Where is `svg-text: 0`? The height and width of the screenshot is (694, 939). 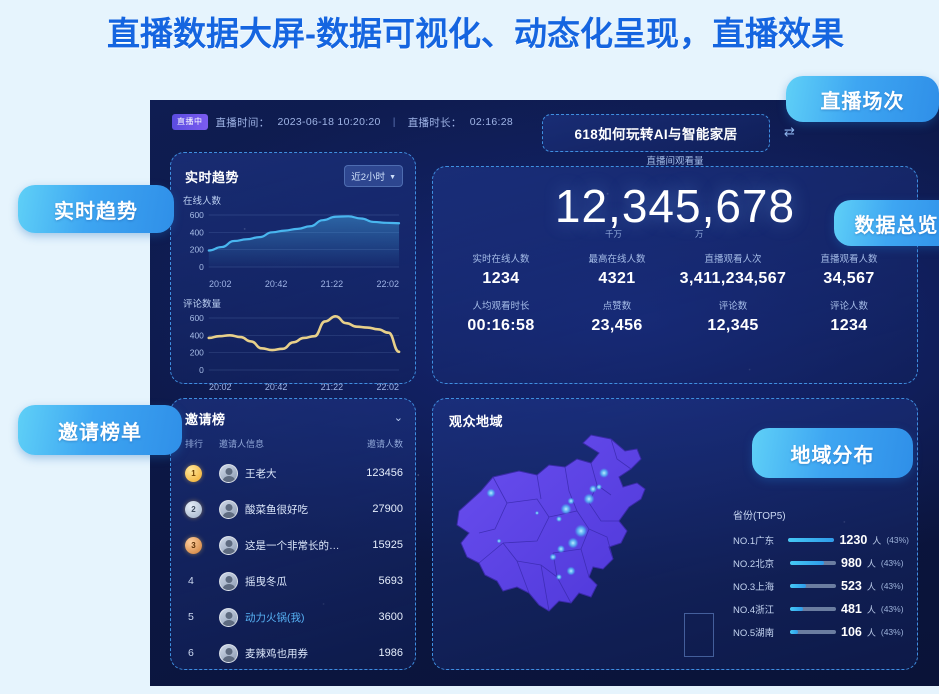
svg-text: 0 is located at coordinates (201, 267).